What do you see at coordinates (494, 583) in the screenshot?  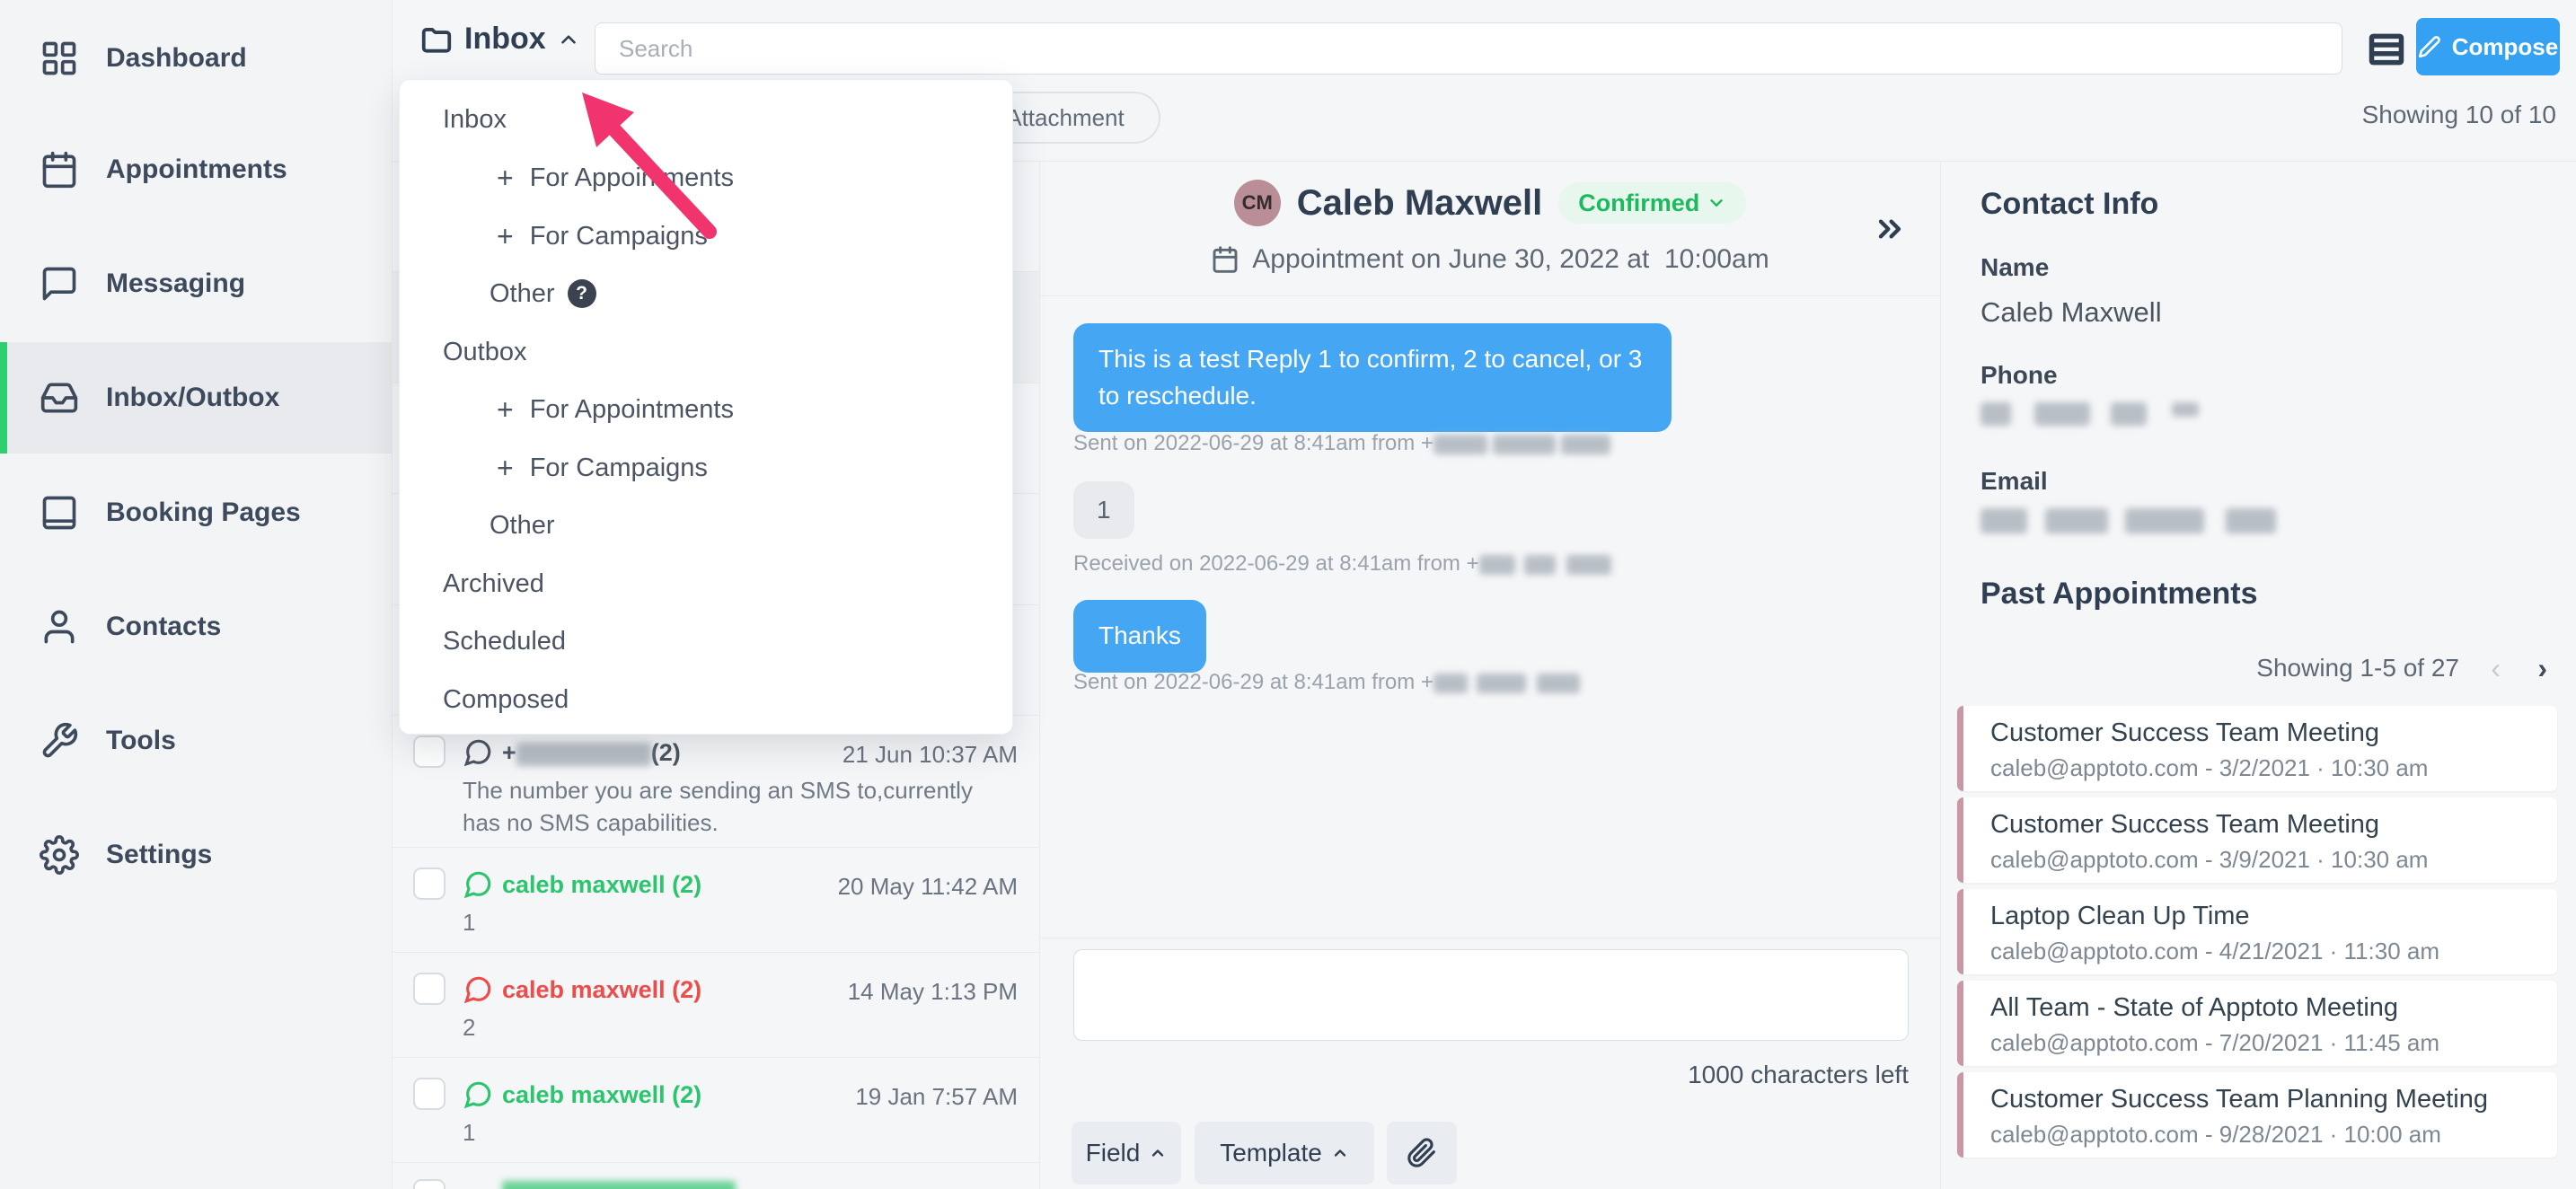 I see `menu-item-archived: Archived` at bounding box center [494, 583].